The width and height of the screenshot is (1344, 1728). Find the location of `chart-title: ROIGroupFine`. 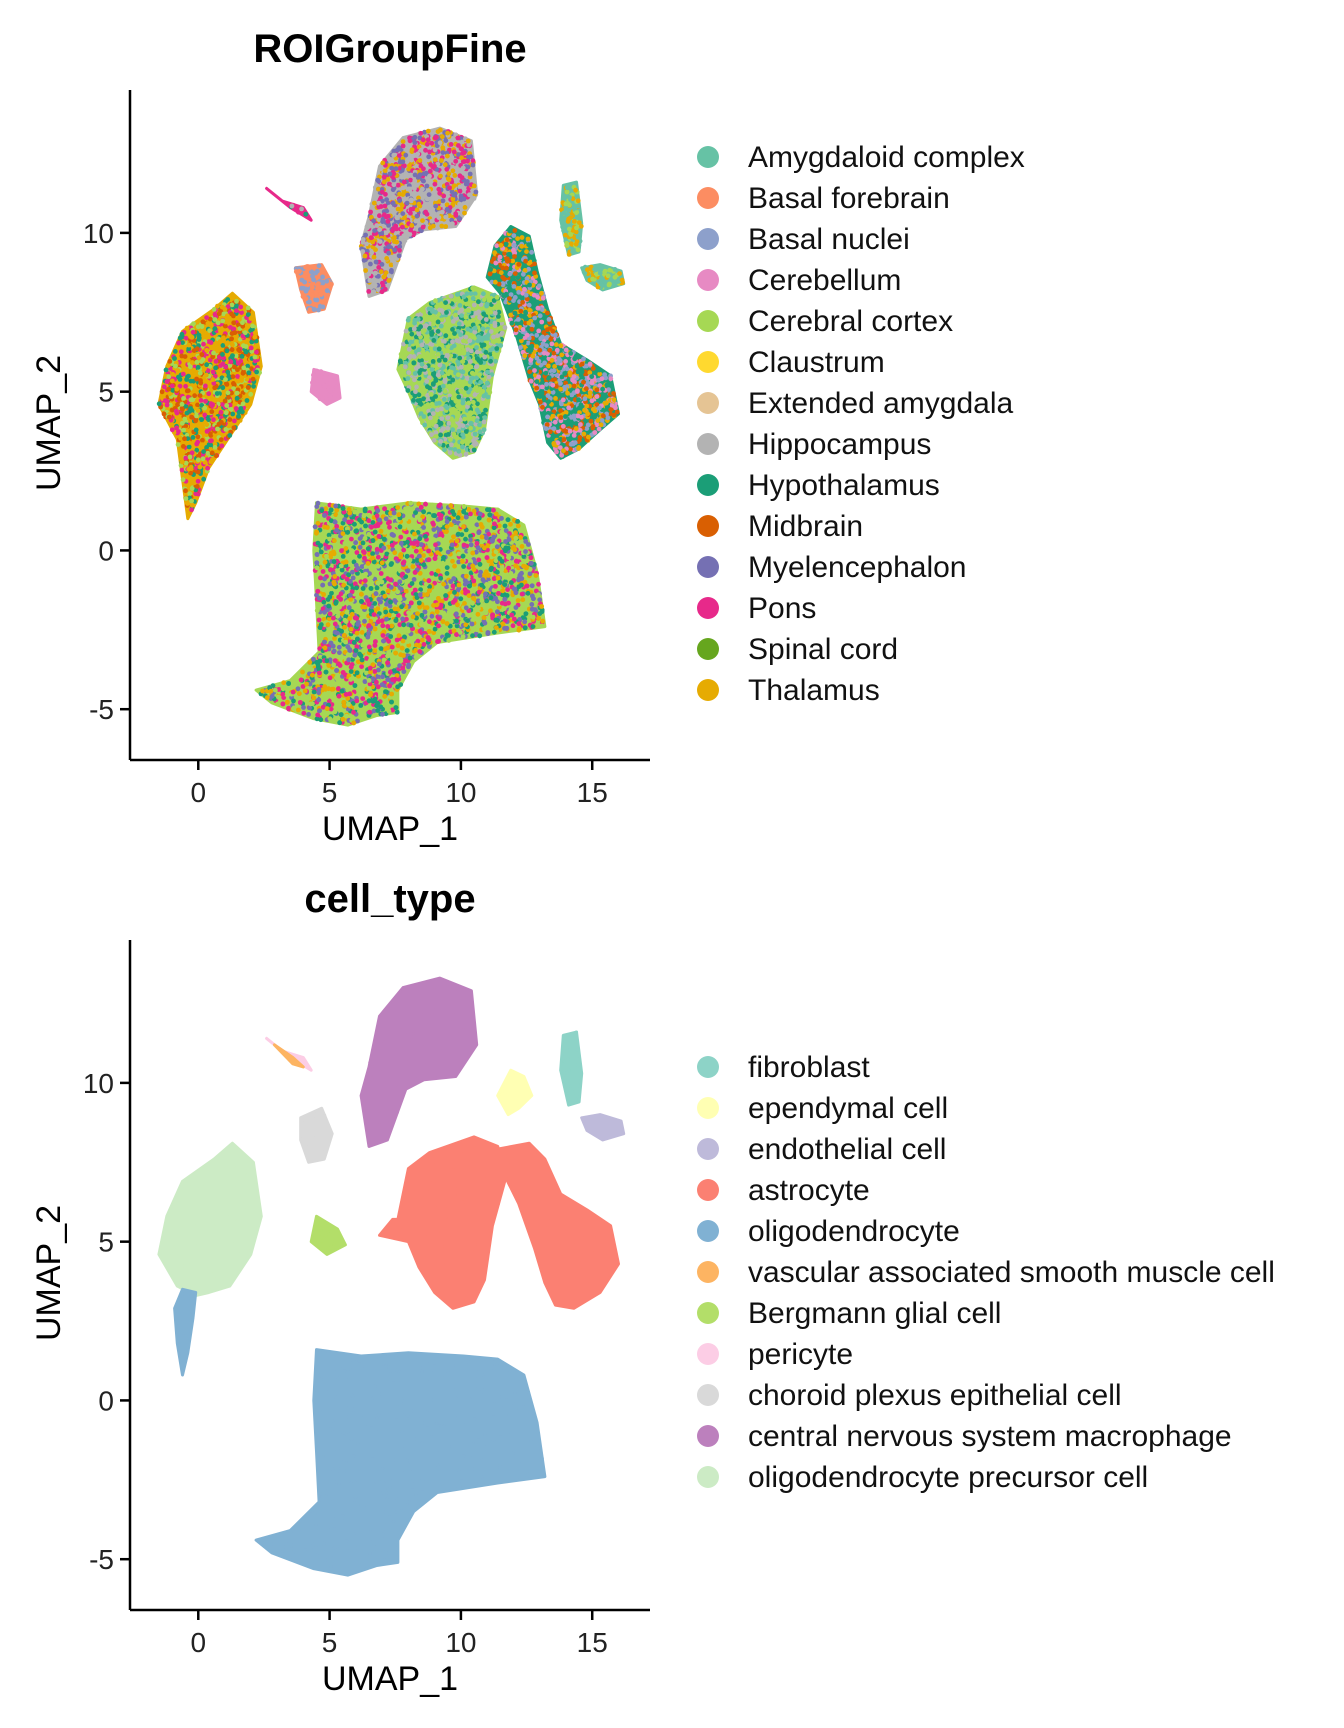

chart-title: ROIGroupFine is located at coordinates (389, 49).